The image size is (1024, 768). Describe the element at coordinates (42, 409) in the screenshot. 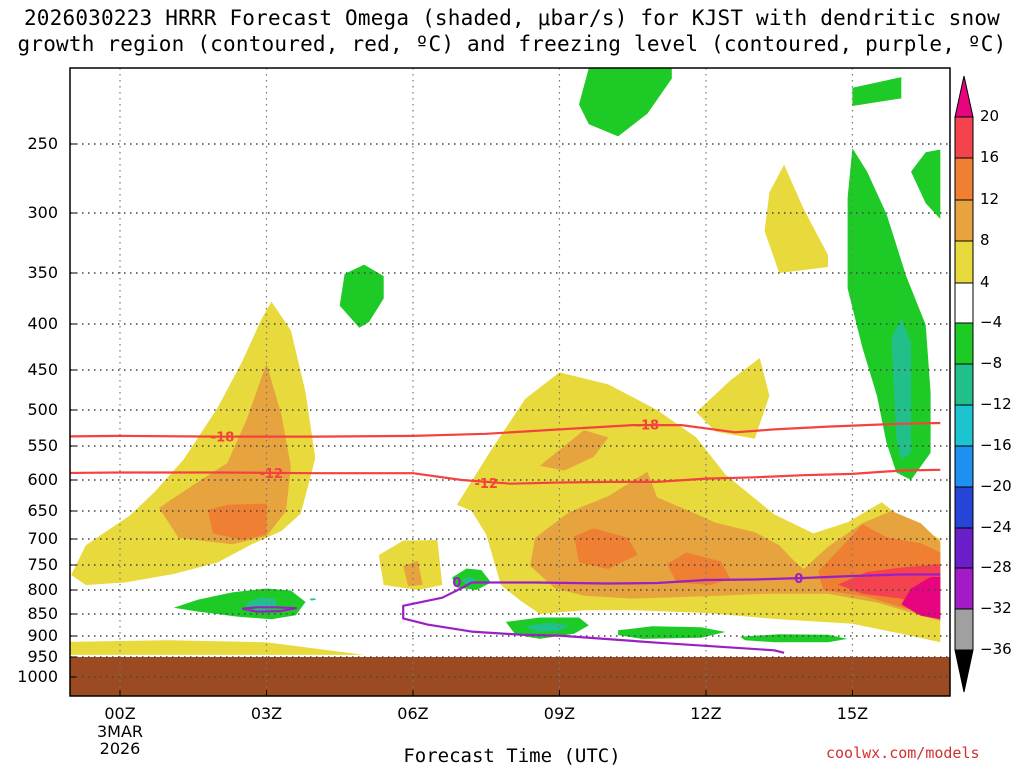

I see `y-tick-label-500: 500` at that location.